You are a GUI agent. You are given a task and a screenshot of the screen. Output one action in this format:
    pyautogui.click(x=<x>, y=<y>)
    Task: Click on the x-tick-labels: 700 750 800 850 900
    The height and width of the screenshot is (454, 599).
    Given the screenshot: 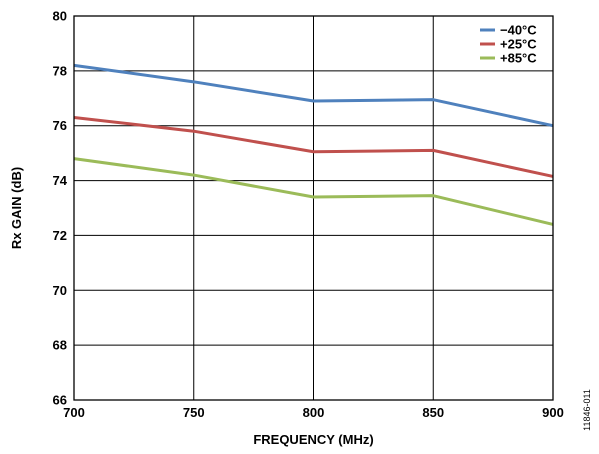 What is the action you would take?
    pyautogui.click(x=313, y=412)
    